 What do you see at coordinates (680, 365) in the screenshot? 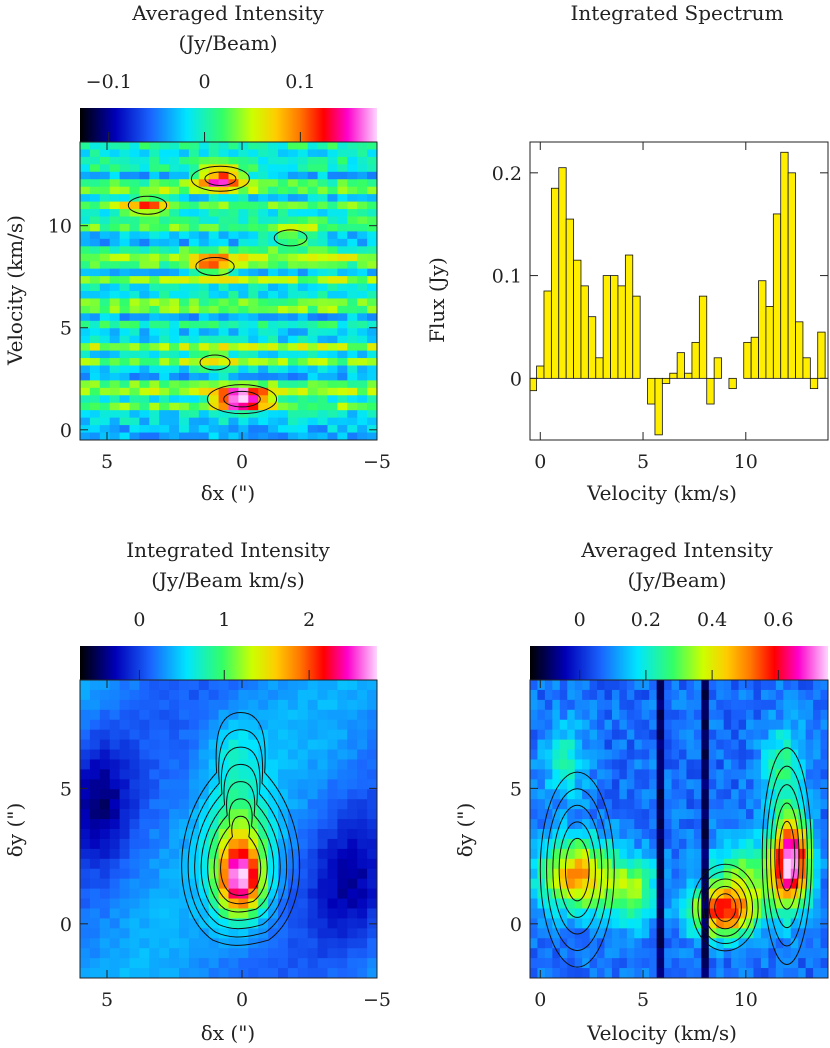
I see `spectrum-bar` at bounding box center [680, 365].